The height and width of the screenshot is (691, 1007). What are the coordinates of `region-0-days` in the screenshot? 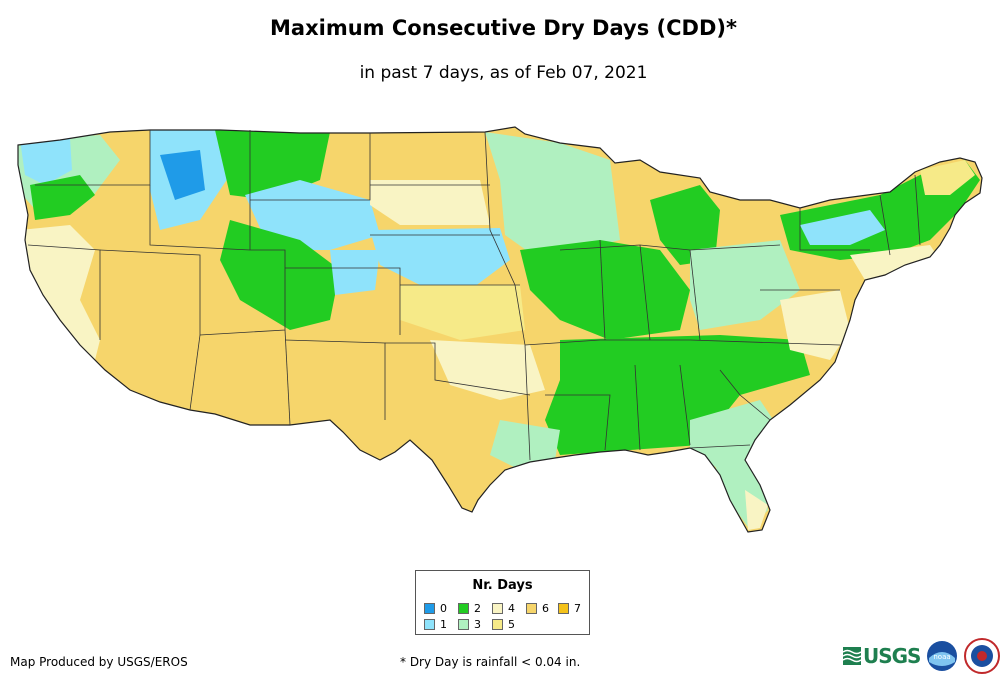 It's located at (182, 175).